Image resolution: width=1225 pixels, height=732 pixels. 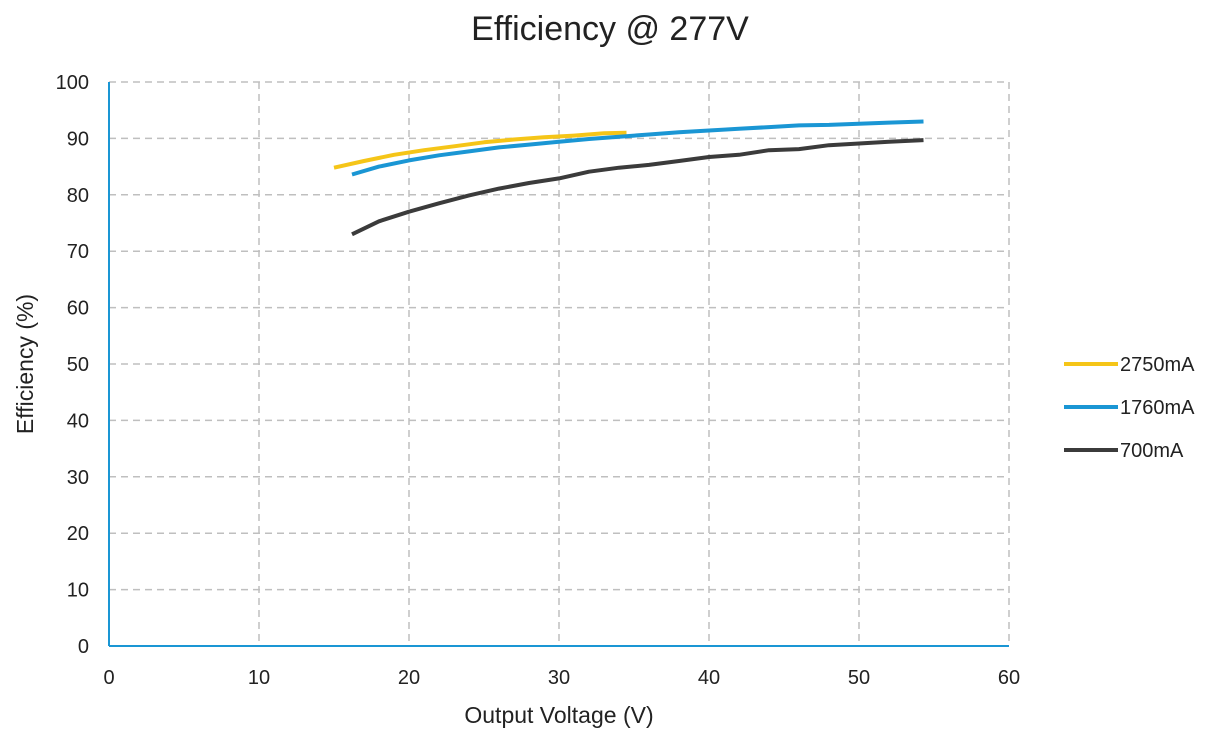 What do you see at coordinates (637, 187) in the screenshot?
I see `series-line-700mA` at bounding box center [637, 187].